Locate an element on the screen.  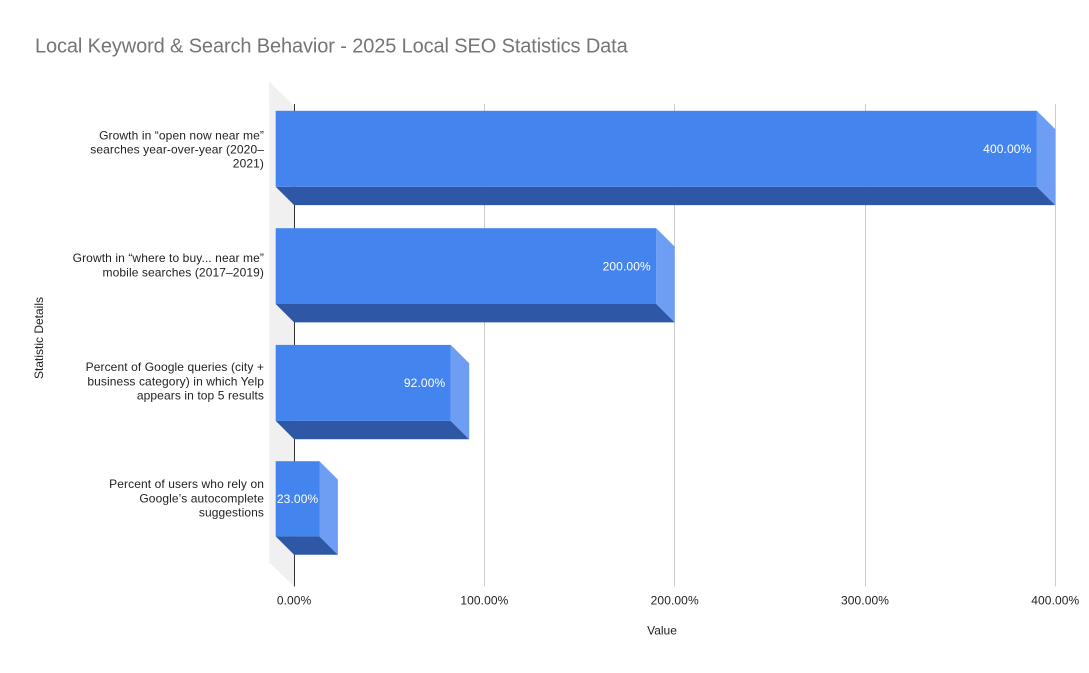
svg-text: searches year-over-year (2020– is located at coordinates (177, 149).